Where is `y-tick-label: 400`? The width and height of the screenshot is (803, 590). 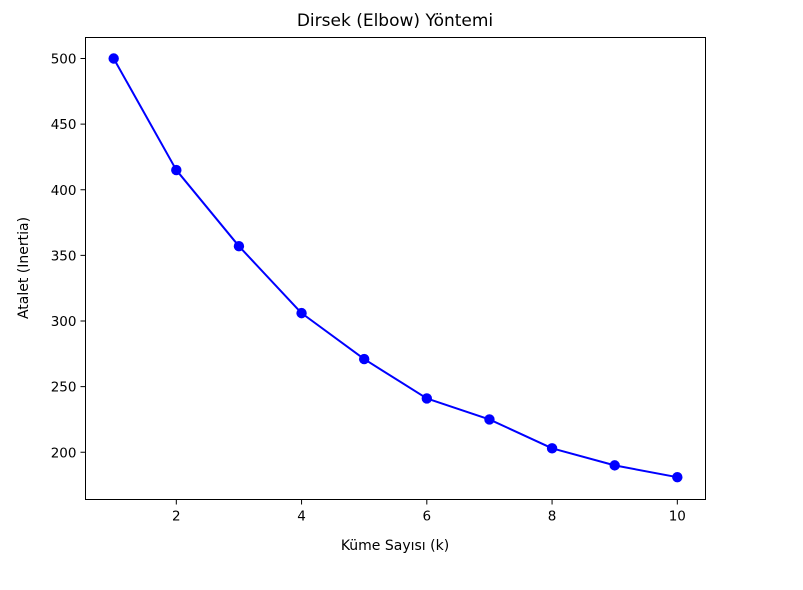 y-tick-label: 400 is located at coordinates (64, 191).